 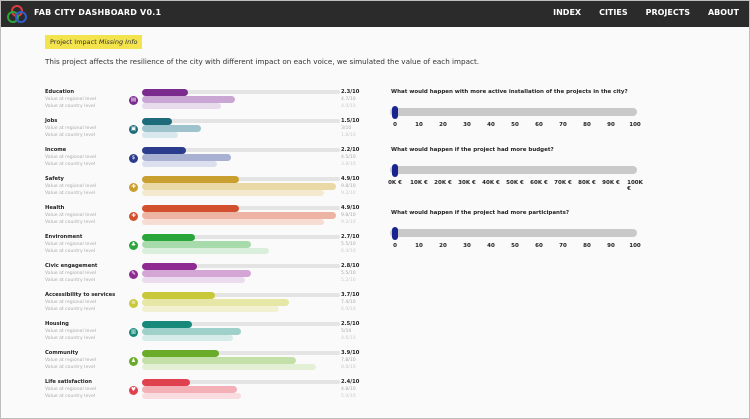 What do you see at coordinates (515, 183) in the screenshot?
I see `slider-tick-label: 50K €` at bounding box center [515, 183].